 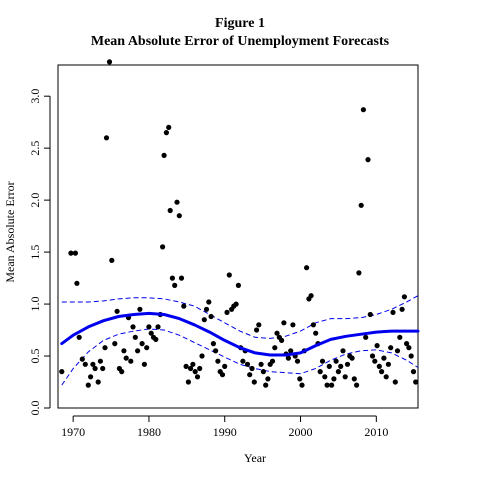 What do you see at coordinates (35, 148) in the screenshot?
I see `y-tick-label: 2.5` at bounding box center [35, 148].